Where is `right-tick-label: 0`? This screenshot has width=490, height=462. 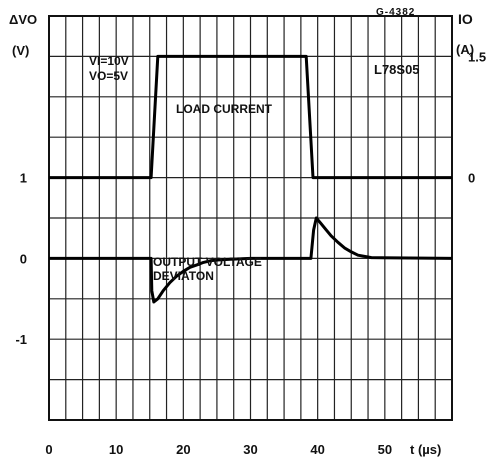
right-tick-label: 0 is located at coordinates (471, 178).